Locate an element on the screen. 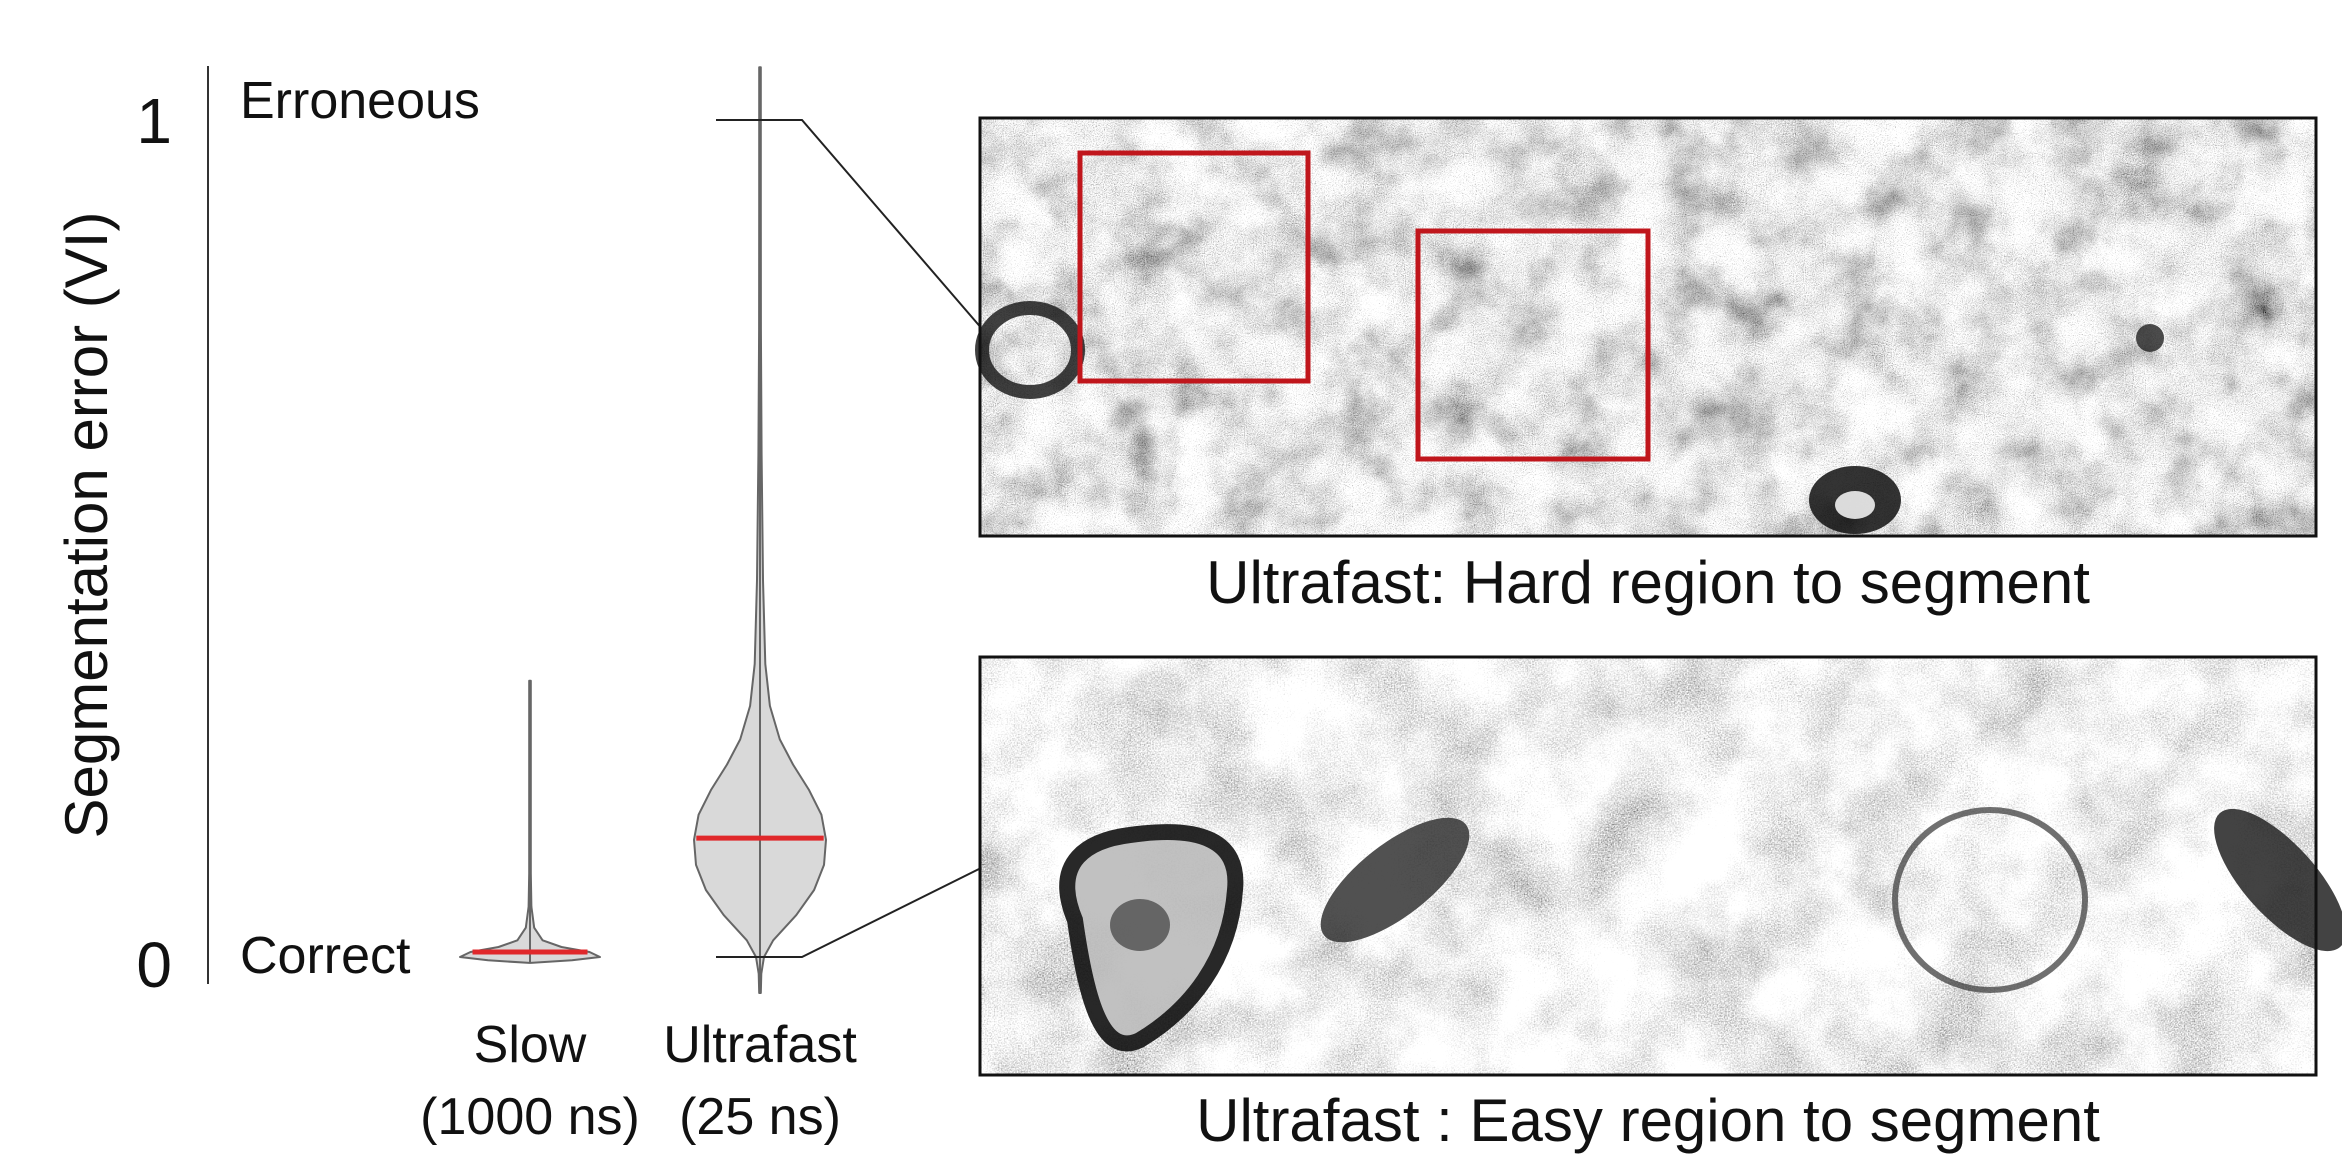 This screenshot has width=2342, height=1170. y-tick-label-top: 1 is located at coordinates (154, 121).